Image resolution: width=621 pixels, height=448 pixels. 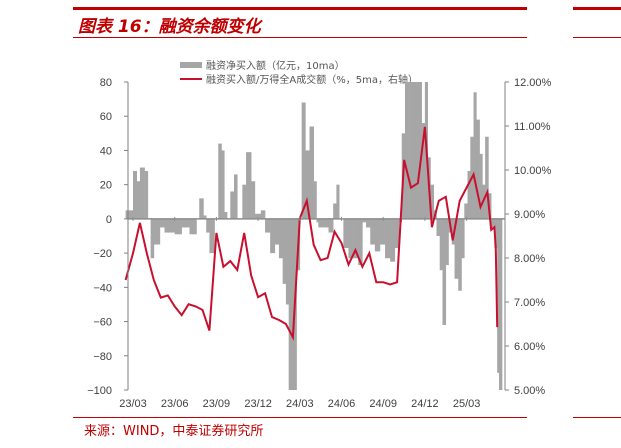 What do you see at coordinates (300, 8) in the screenshot?
I see `header-accent-bar` at bounding box center [300, 8].